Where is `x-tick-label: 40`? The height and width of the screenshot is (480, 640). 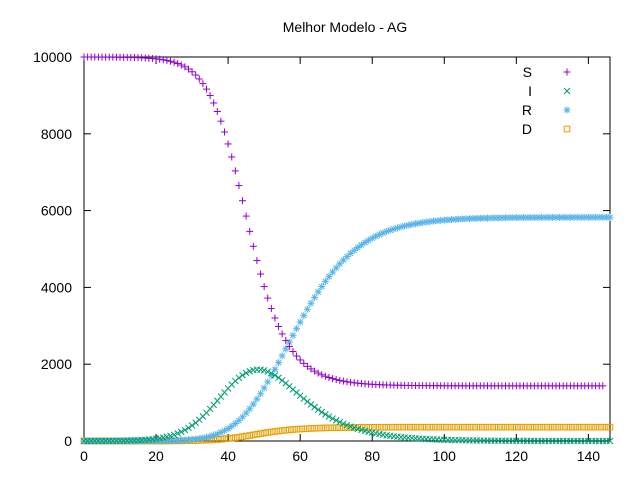
x-tick-label: 40 is located at coordinates (228, 456).